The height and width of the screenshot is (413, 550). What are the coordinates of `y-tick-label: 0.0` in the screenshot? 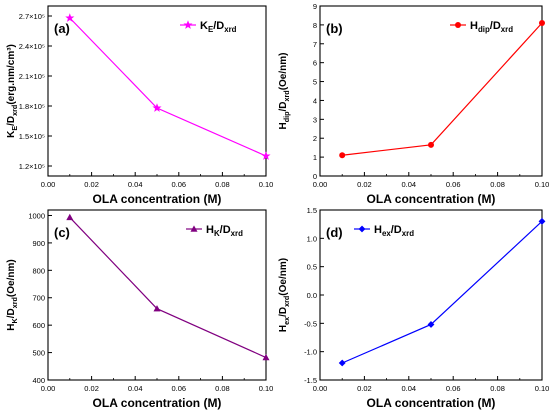 It's located at (312, 295).